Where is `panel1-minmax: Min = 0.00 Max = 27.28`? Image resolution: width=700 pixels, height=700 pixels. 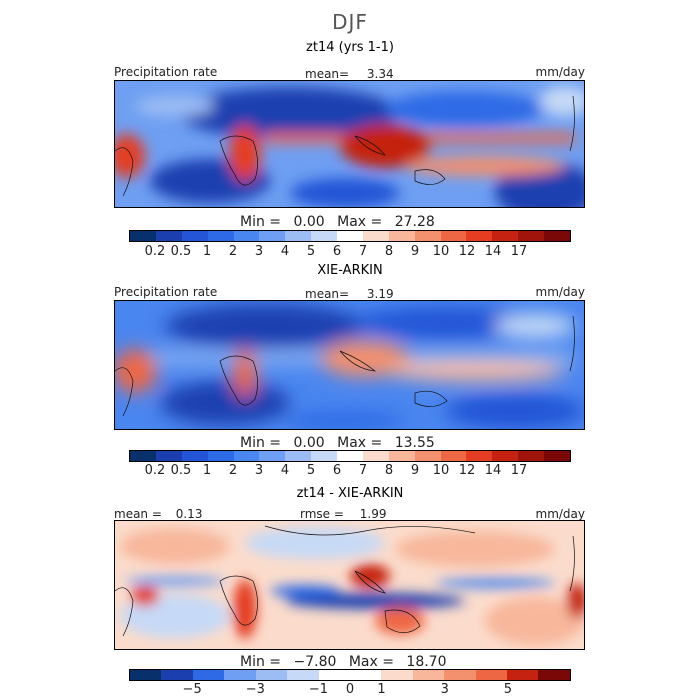 panel1-minmax: Min = 0.00 Max = 27.28 is located at coordinates (337, 222).